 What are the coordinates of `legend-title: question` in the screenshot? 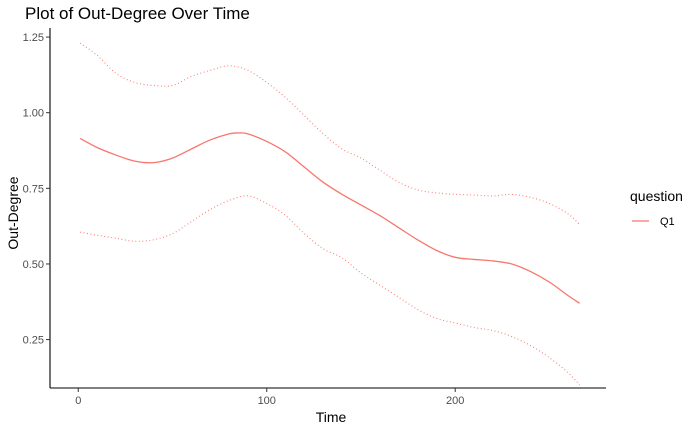 It's located at (656, 196).